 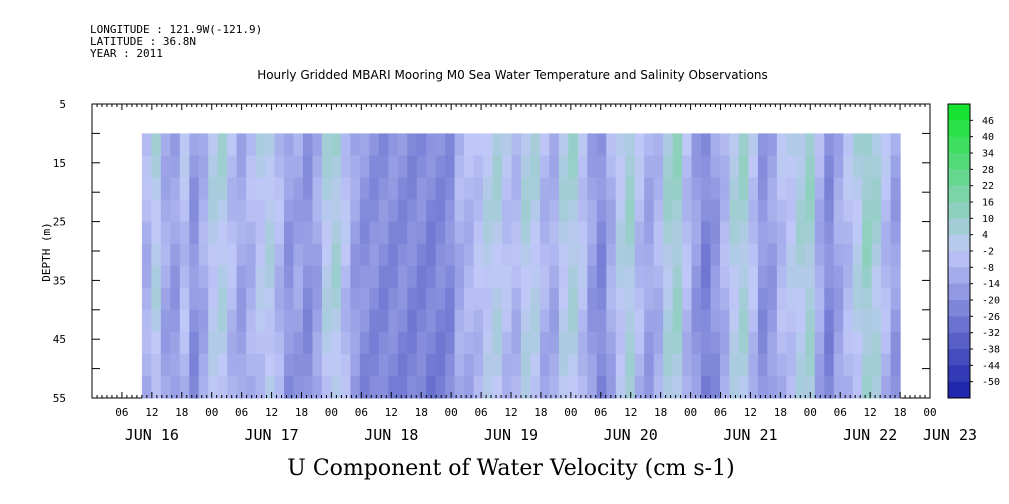 What do you see at coordinates (660, 412) in the screenshot?
I see `x-tick-label: 18` at bounding box center [660, 412].